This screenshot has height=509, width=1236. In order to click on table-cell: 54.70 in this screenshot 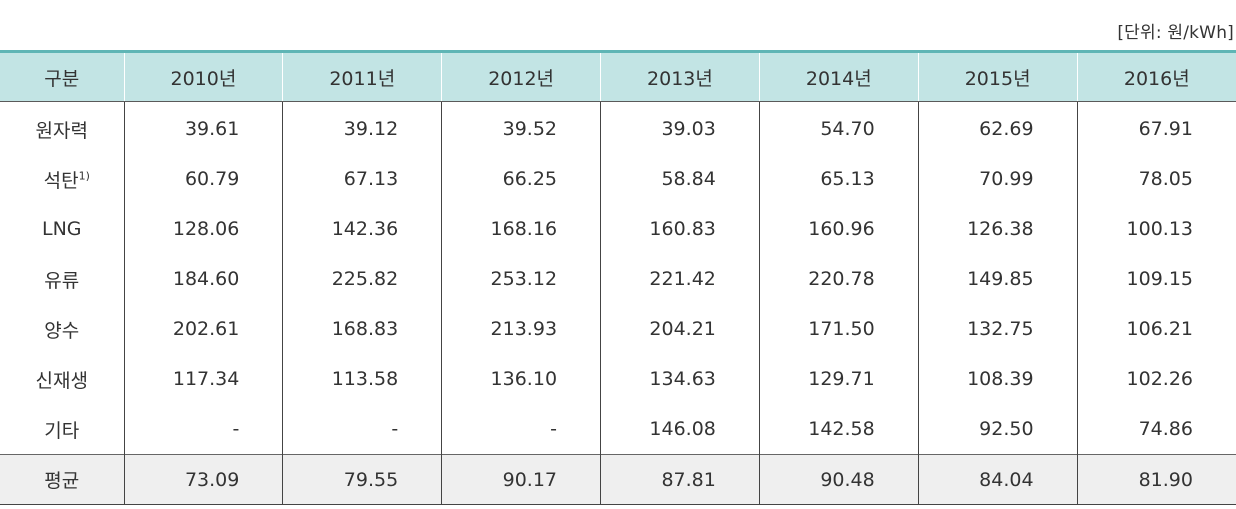, I will do `click(838, 127)`.